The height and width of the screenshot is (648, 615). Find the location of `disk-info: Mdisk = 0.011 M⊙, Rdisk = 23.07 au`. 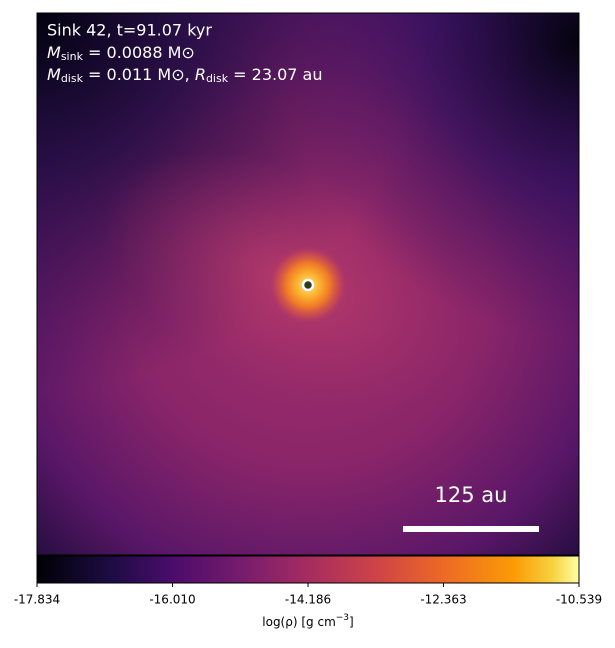

disk-info: Mdisk = 0.011 M⊙, Rdisk = 23.07 au is located at coordinates (185, 75).